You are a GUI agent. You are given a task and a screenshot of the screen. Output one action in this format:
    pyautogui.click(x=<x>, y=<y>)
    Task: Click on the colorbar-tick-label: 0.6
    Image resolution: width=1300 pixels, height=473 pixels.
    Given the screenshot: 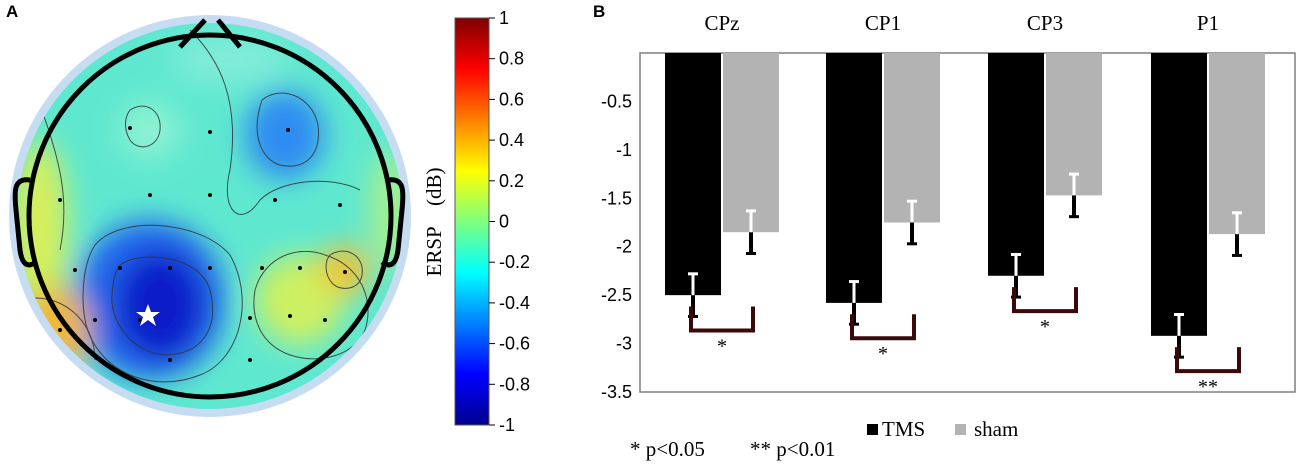 What is the action you would take?
    pyautogui.click(x=511, y=99)
    